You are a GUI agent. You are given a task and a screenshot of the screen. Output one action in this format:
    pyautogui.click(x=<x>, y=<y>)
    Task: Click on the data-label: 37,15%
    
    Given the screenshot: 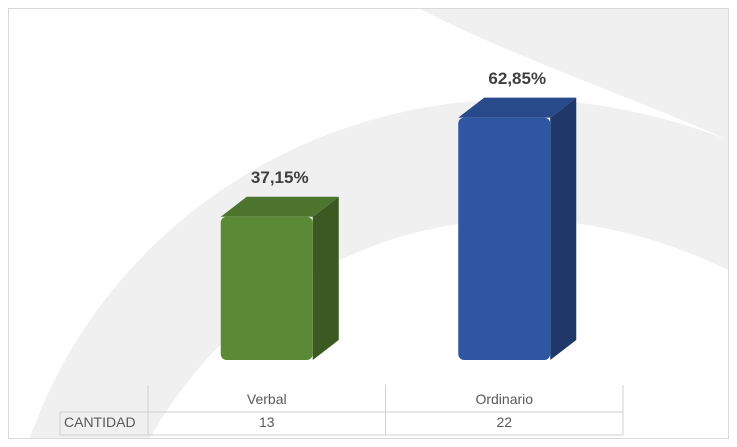 What is the action you would take?
    pyautogui.click(x=280, y=177)
    